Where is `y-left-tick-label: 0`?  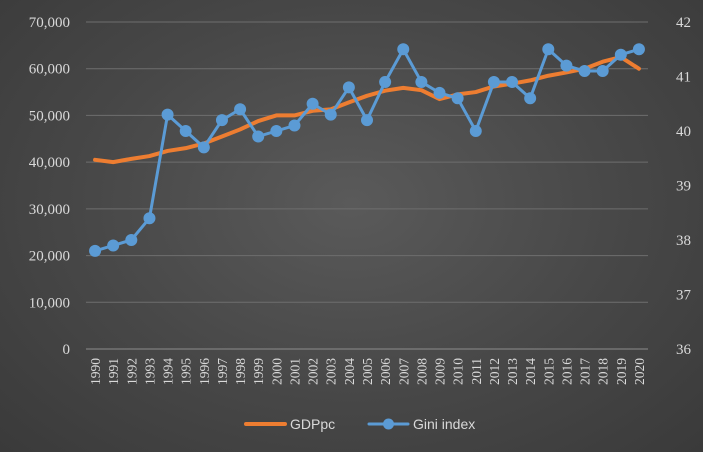 y-left-tick-label: 0 is located at coordinates (67, 350).